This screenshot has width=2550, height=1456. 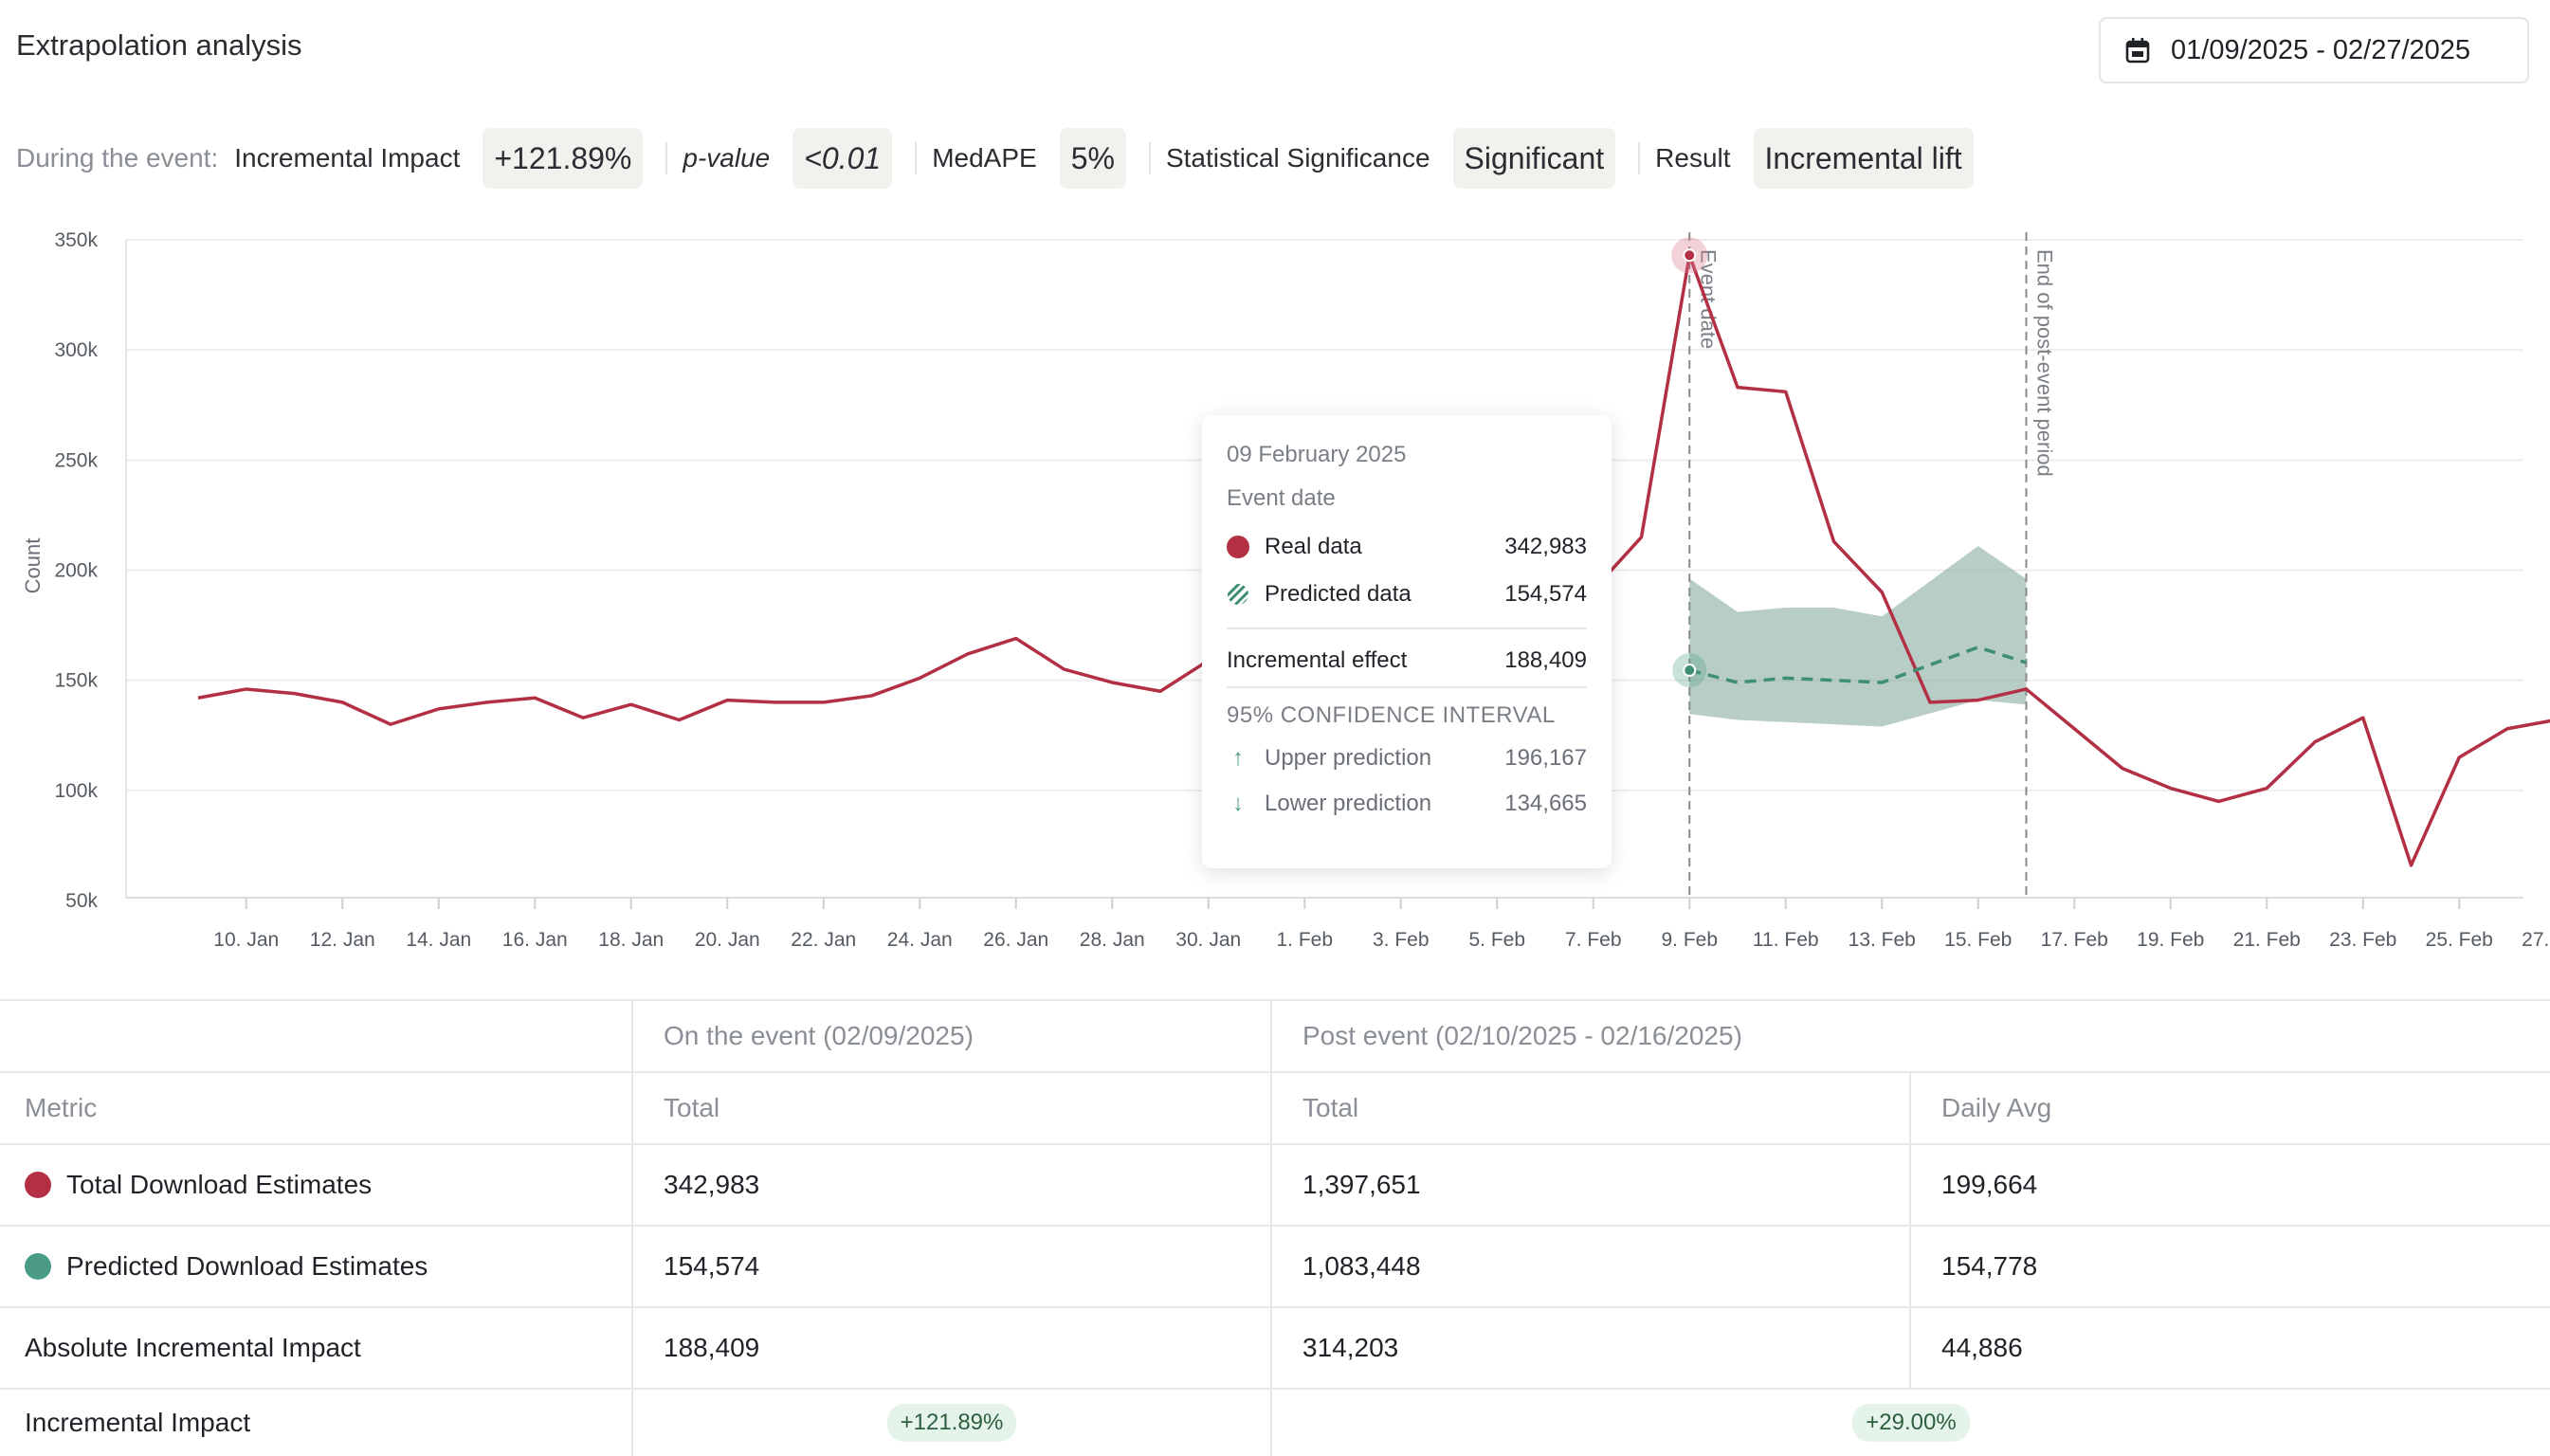 What do you see at coordinates (631, 940) in the screenshot?
I see `x-tick-label: 18. Jan` at bounding box center [631, 940].